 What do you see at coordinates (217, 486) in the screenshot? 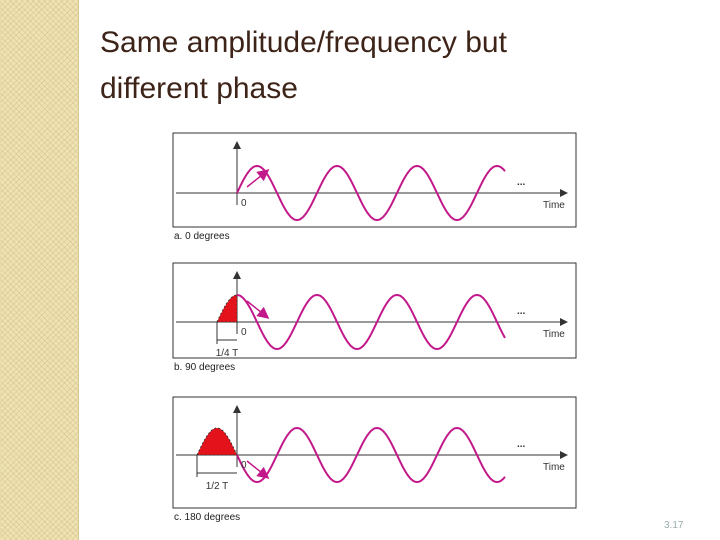
I see `offset-label: 1/2 T` at bounding box center [217, 486].